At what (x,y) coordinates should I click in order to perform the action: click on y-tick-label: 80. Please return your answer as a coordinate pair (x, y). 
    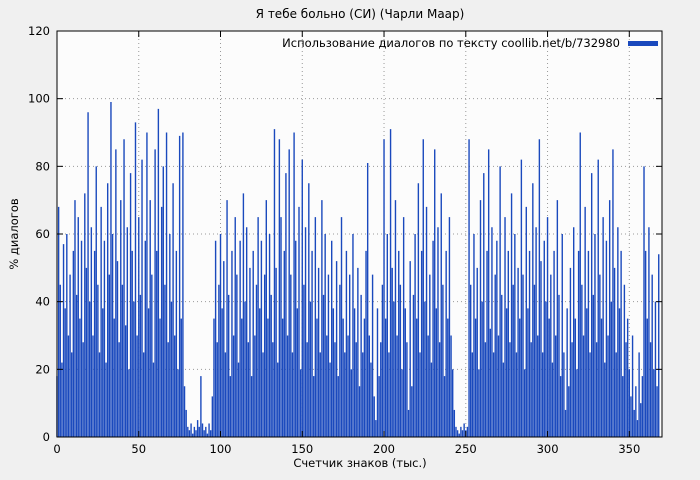
    Looking at the image, I should click on (42, 166).